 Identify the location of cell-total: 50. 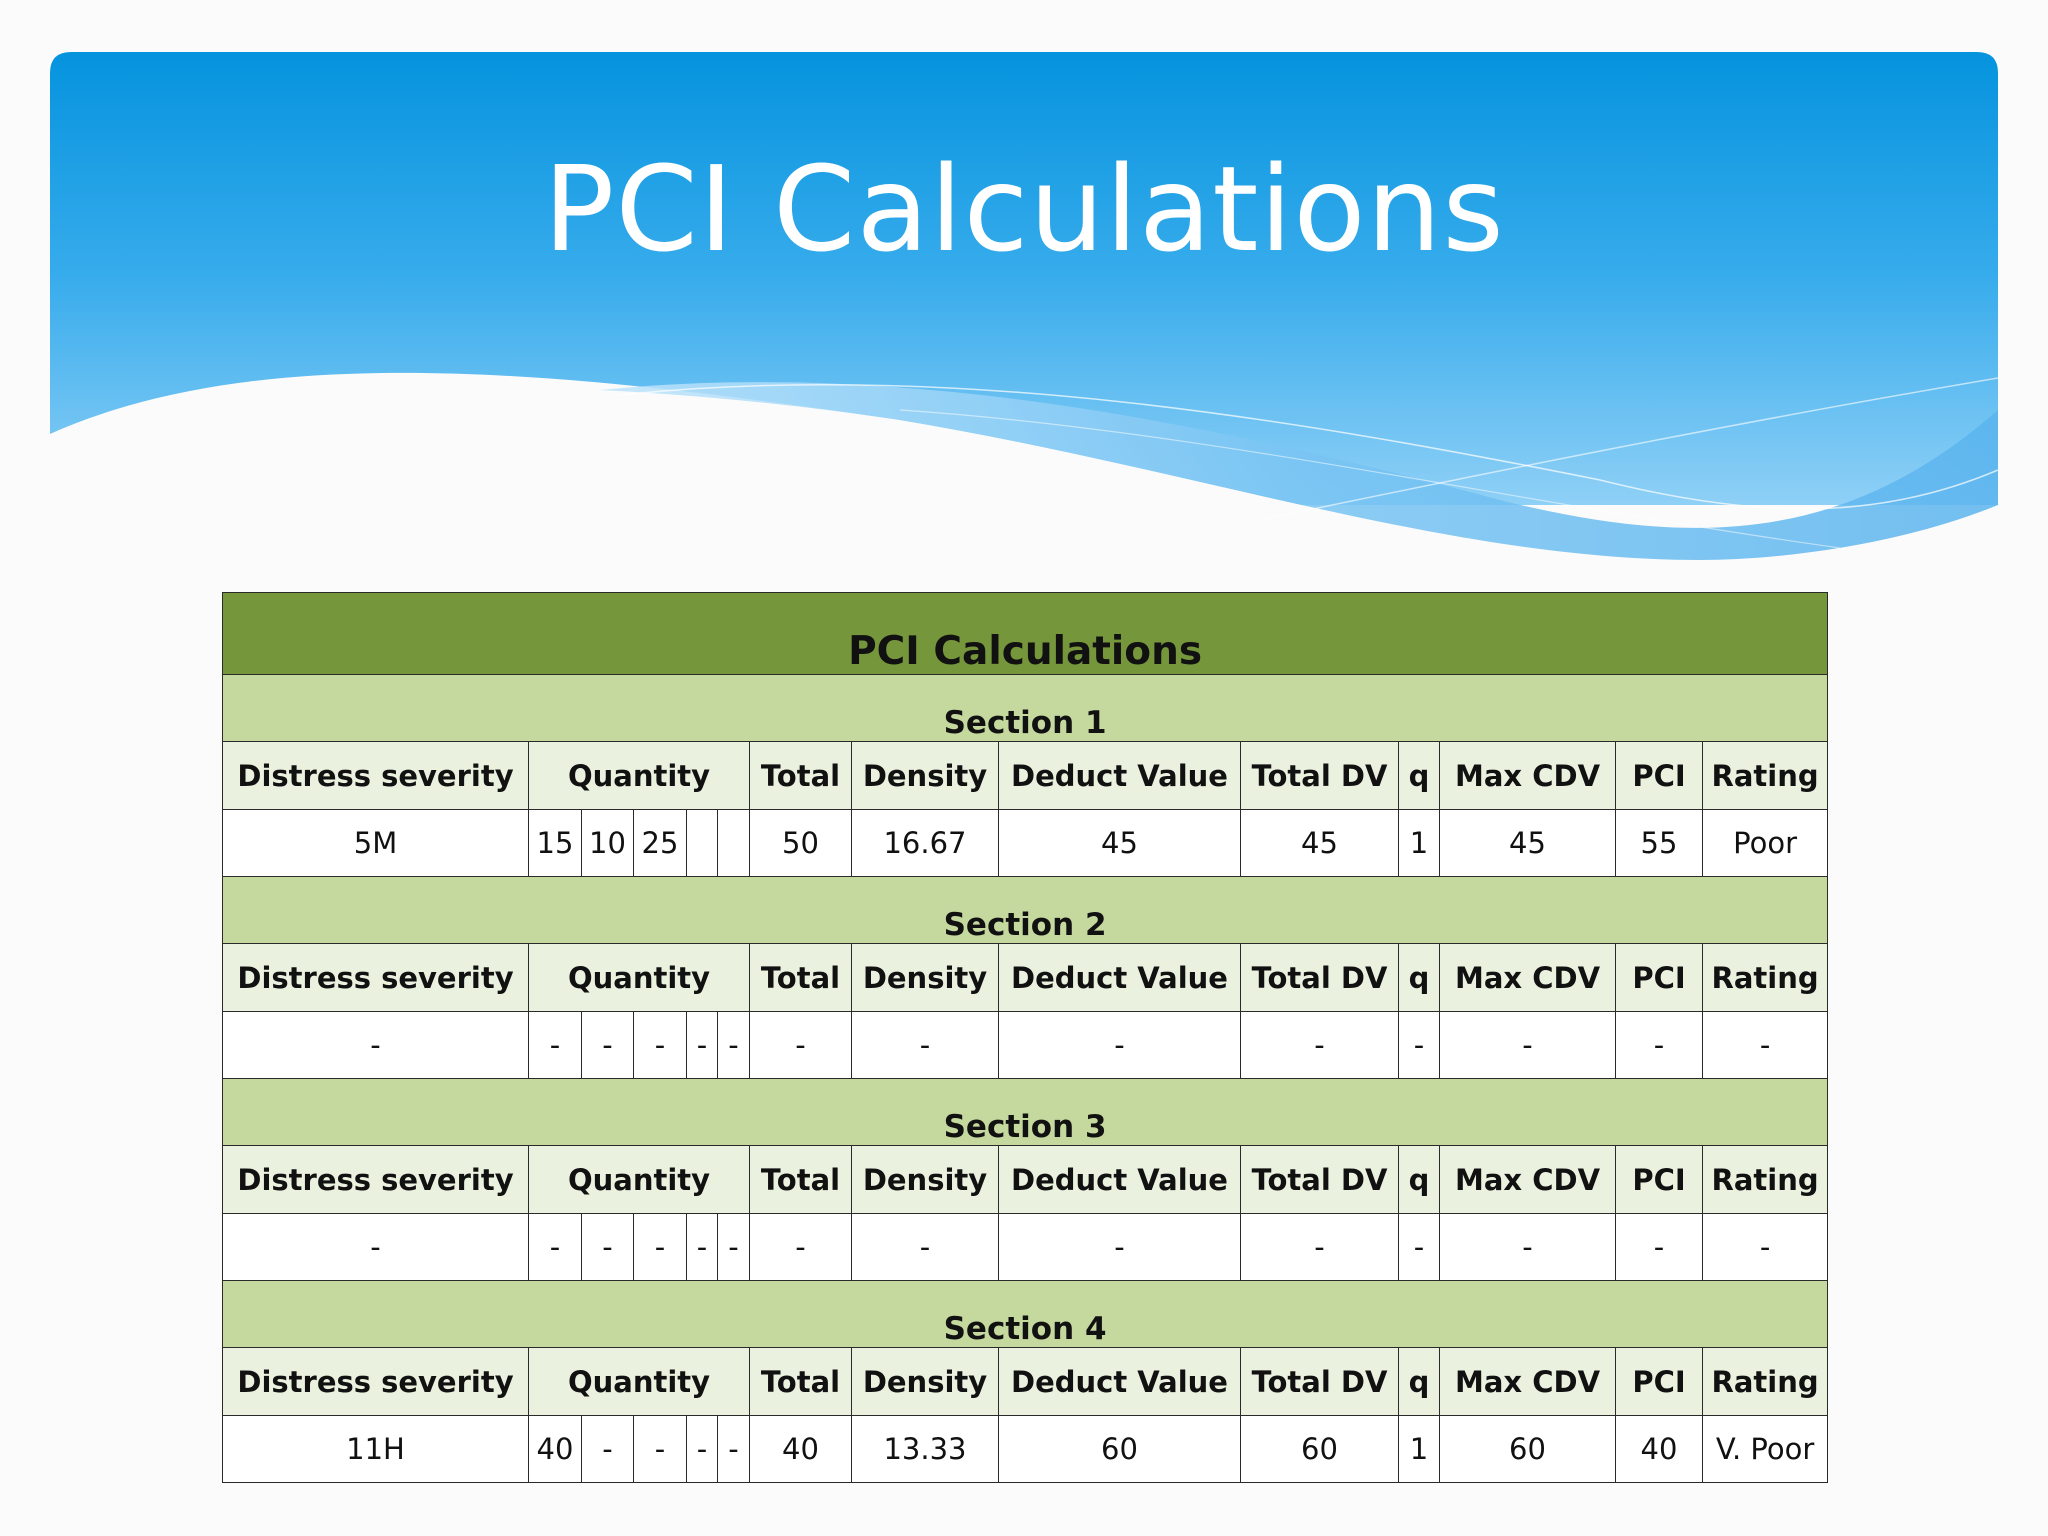
(800, 843).